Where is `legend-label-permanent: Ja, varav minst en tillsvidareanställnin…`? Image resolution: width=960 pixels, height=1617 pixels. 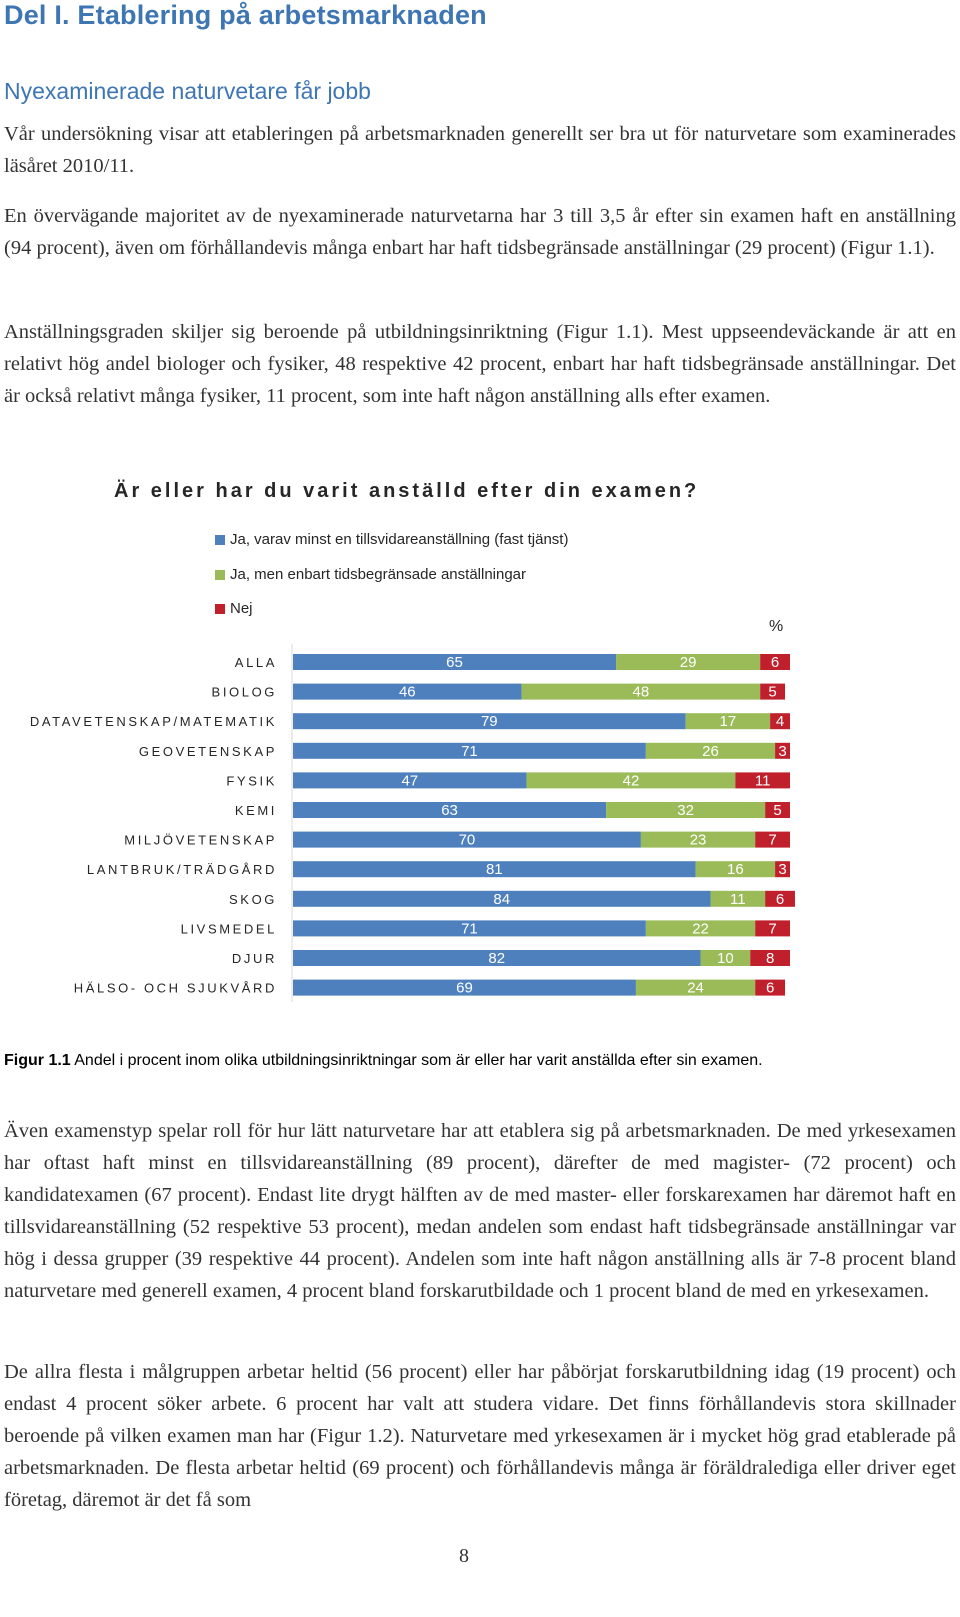 legend-label-permanent: Ja, varav minst en tillsvidareanställnin… is located at coordinates (399, 539).